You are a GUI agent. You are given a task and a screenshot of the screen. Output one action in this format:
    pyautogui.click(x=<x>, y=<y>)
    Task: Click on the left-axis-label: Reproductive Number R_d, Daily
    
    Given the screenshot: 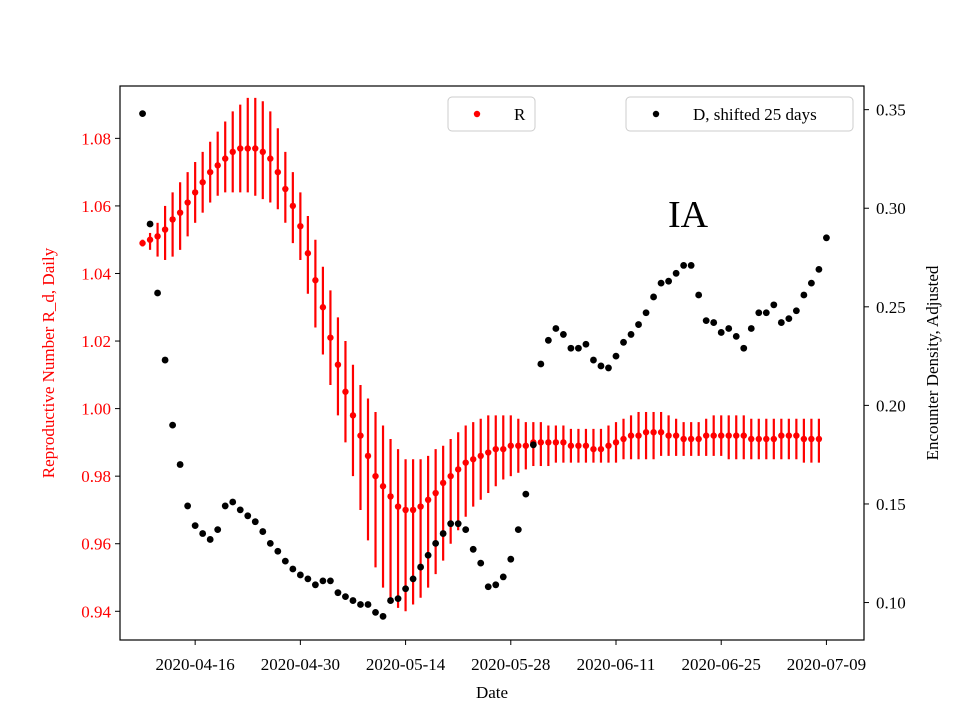 What is the action you would take?
    pyautogui.click(x=48, y=362)
    